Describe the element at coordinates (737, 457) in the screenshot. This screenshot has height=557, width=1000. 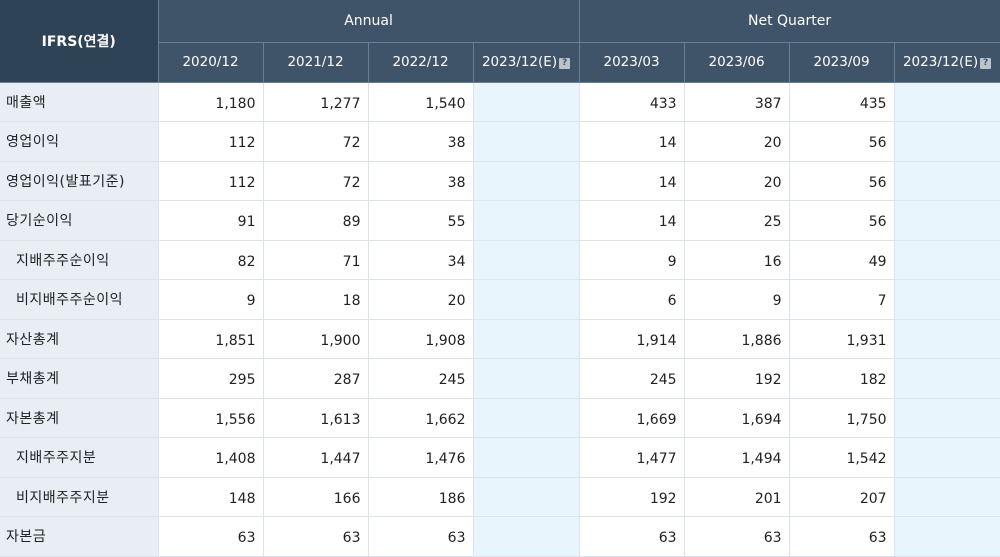
I see `quarter-value-cell: 1,494` at that location.